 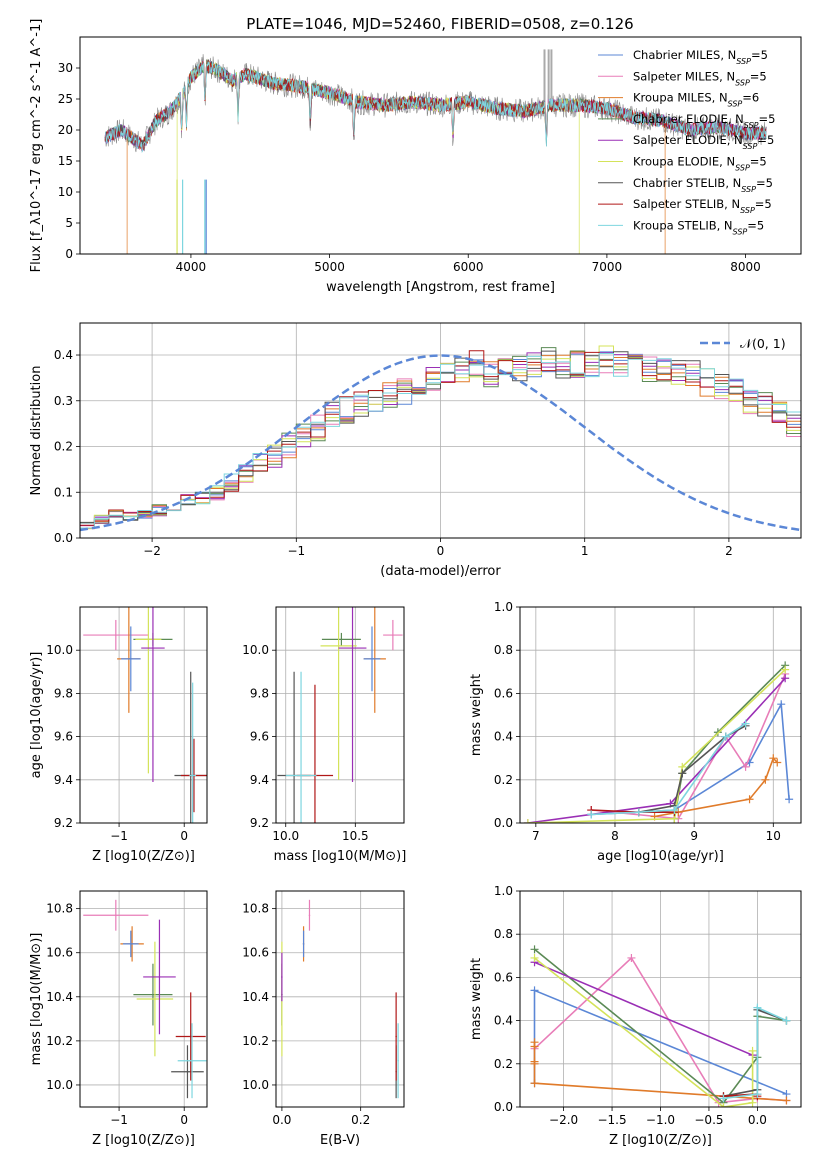 What do you see at coordinates (63, 492) in the screenshot?
I see `y-tick-label: 0.1` at bounding box center [63, 492].